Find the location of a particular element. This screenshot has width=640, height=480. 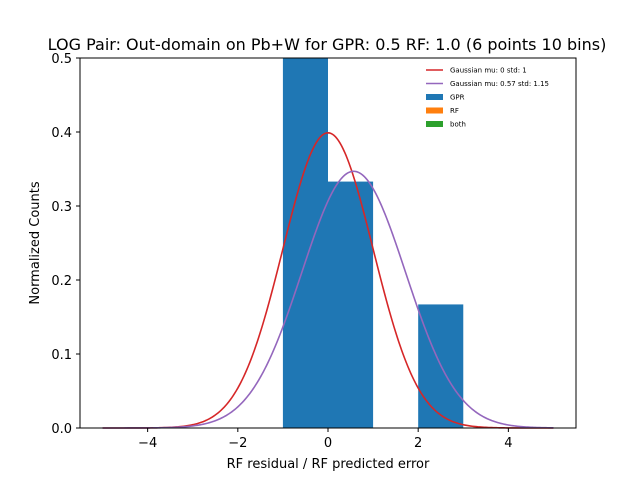

x-axis-ticks: −4 −2 0 2 4 is located at coordinates (325, 439).